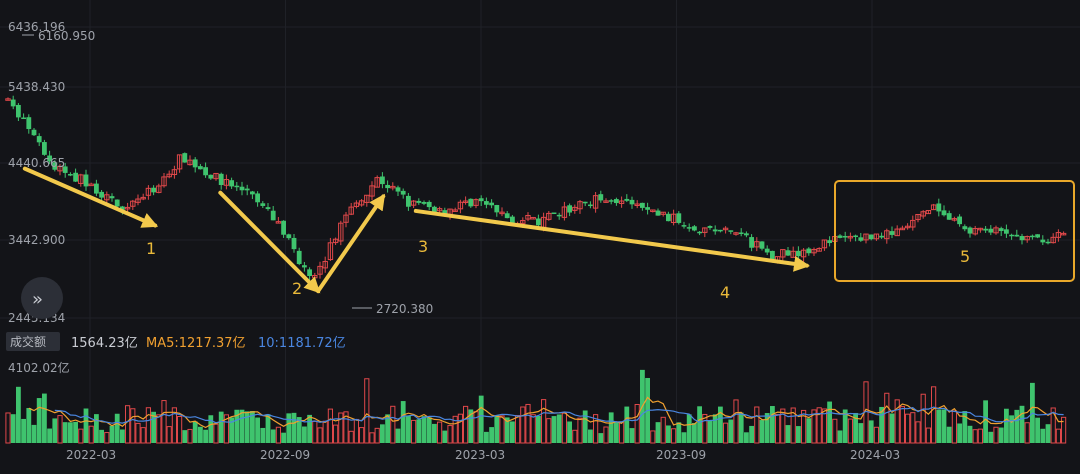  Describe the element at coordinates (104, 343) in the screenshot. I see `volume-current: 1564.23亿` at that location.